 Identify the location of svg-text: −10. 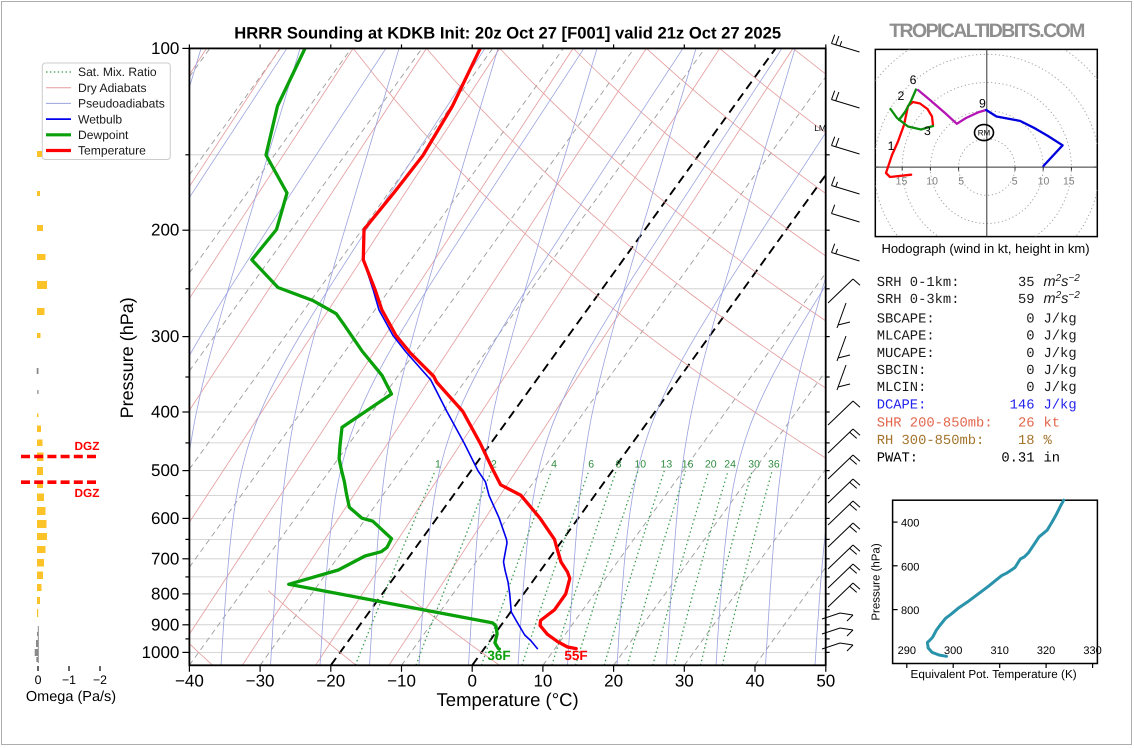
(401, 680).